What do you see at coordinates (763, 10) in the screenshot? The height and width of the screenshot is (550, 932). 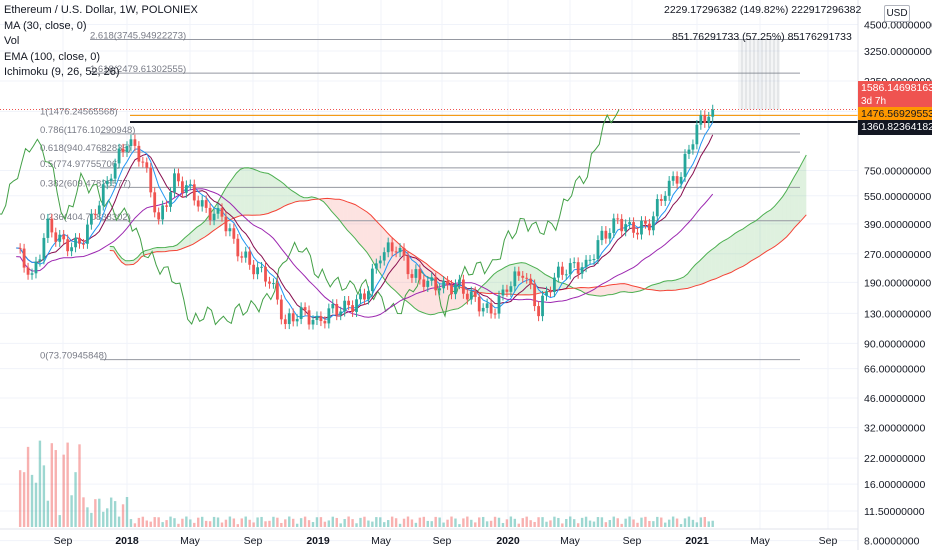 I see `measurement-label-1: 2229.17296382 (149.82%) 222917296382` at bounding box center [763, 10].